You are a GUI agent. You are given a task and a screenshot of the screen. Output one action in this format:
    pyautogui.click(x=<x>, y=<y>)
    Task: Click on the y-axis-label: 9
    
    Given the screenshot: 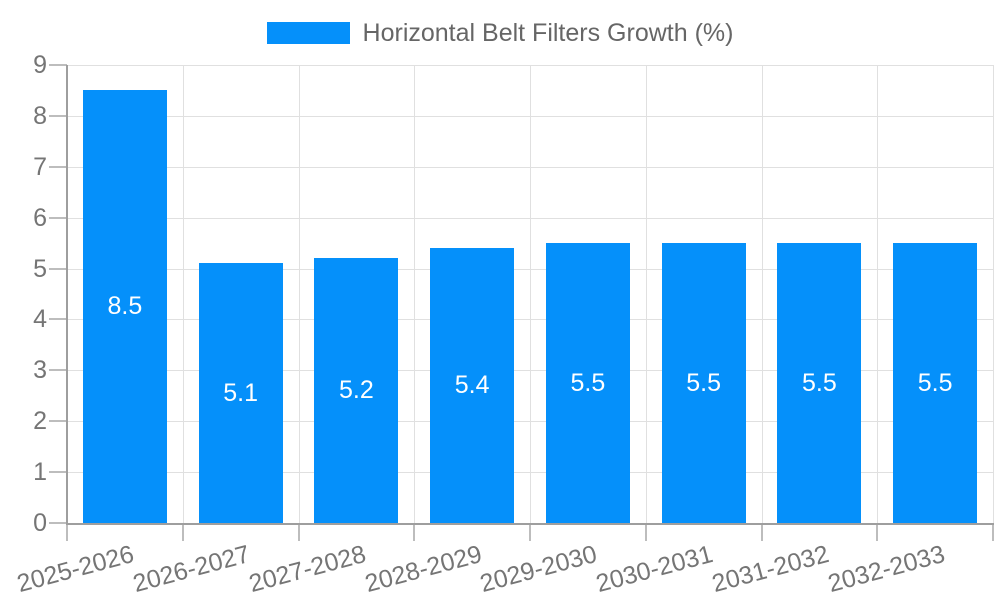 What is the action you would take?
    pyautogui.click(x=40, y=65)
    